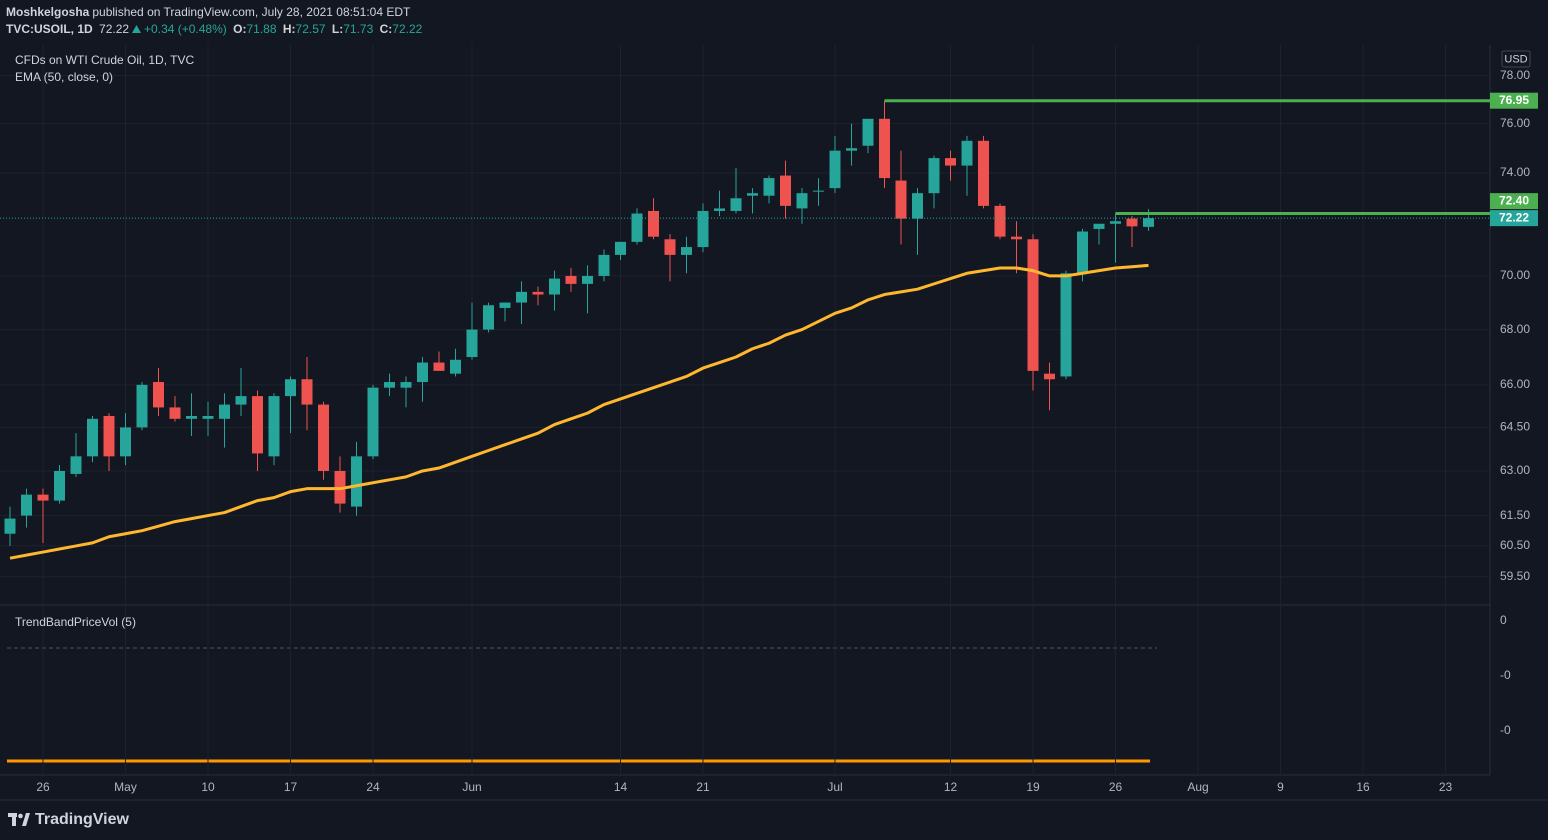 The image size is (1548, 840). Describe the element at coordinates (407, 29) in the screenshot. I see `close-value: 72.22` at that location.